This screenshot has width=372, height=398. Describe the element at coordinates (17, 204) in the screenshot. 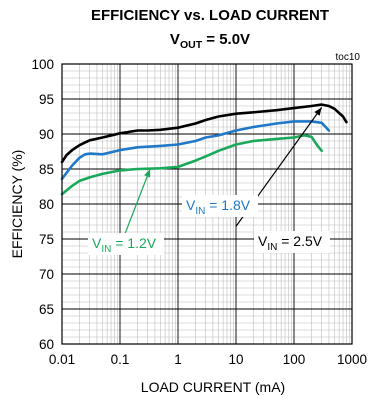

I see `y-axis-label: EFFICIENCY (%)` at that location.